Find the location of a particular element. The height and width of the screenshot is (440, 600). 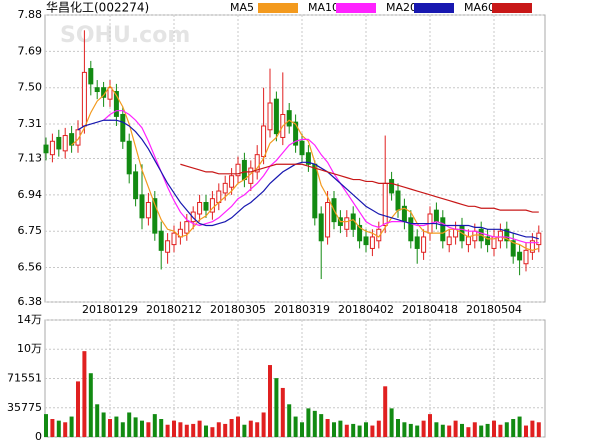

legend-label: MA10 is located at coordinates (323, 7).